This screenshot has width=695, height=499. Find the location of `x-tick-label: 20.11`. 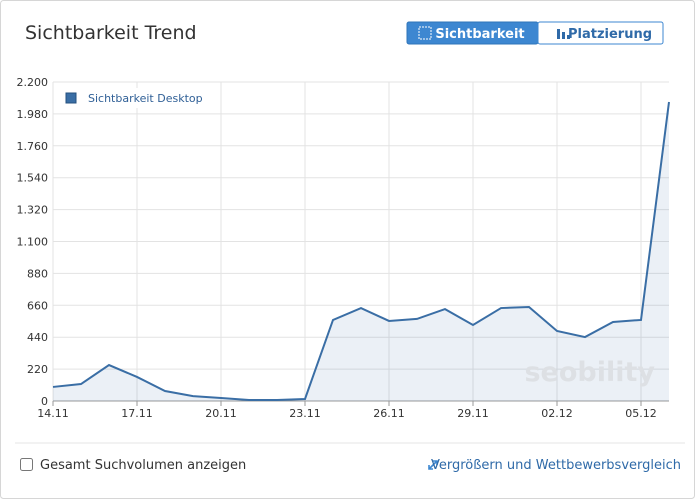

x-tick-label: 20.11 is located at coordinates (221, 413).